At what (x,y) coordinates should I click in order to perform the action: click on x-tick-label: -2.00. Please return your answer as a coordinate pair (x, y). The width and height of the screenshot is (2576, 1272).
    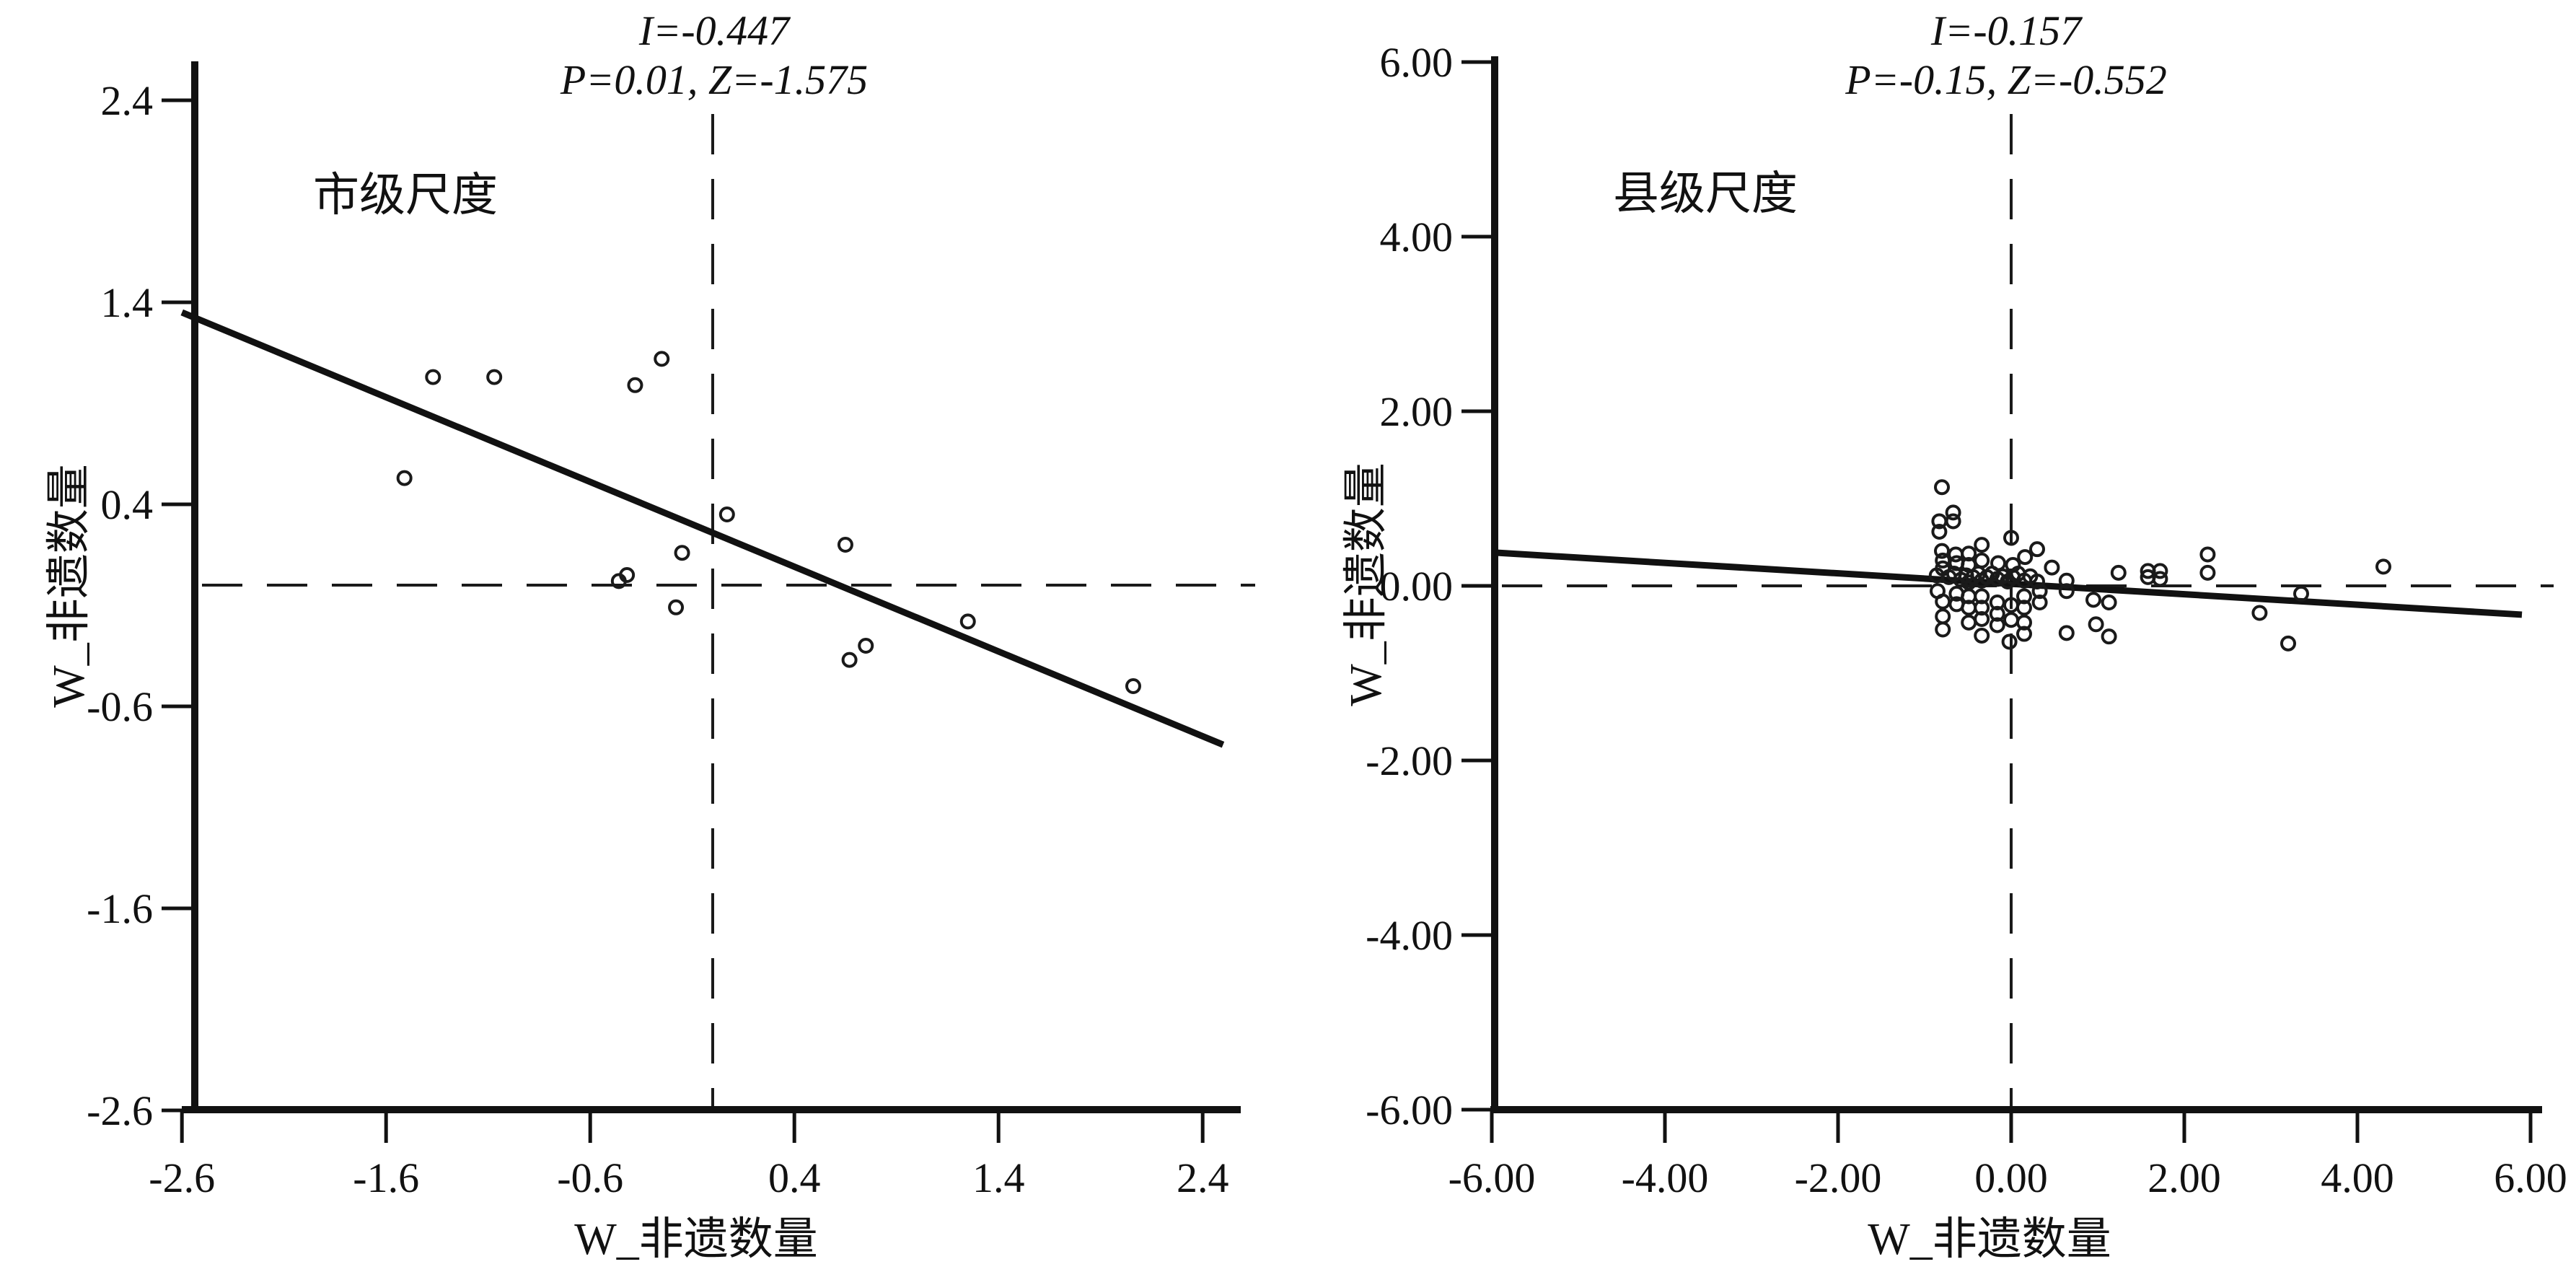
    Looking at the image, I should click on (1838, 1178).